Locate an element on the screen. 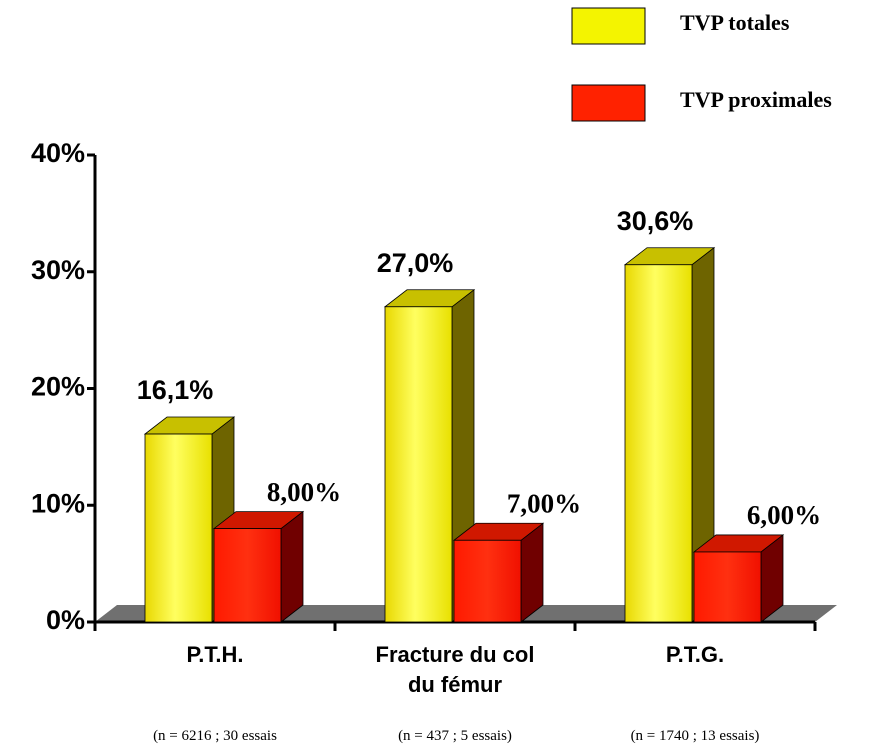 This screenshot has width=875, height=749. y-tick-label: 10% is located at coordinates (58, 503).